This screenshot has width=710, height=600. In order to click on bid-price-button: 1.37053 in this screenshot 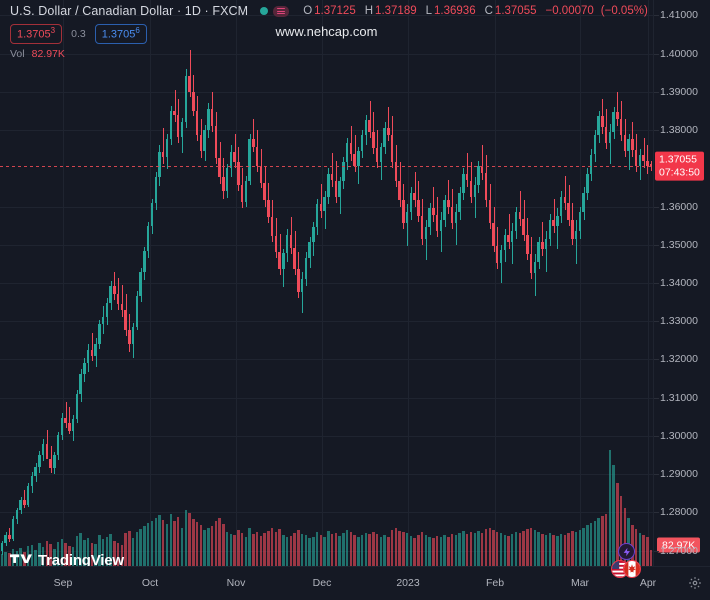, I will do `click(36, 34)`.